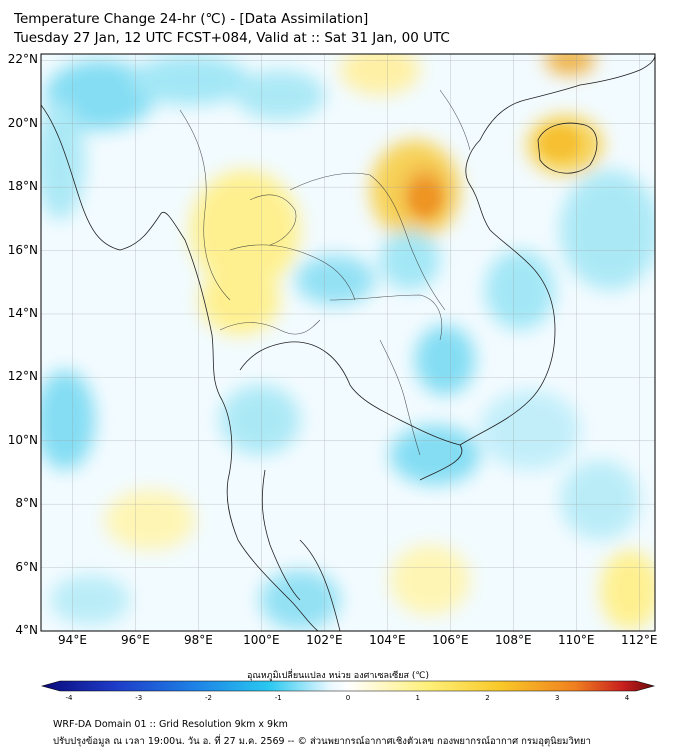 The width and height of the screenshot is (676, 756). I want to click on colorbar-tick-label: -2, so click(208, 698).